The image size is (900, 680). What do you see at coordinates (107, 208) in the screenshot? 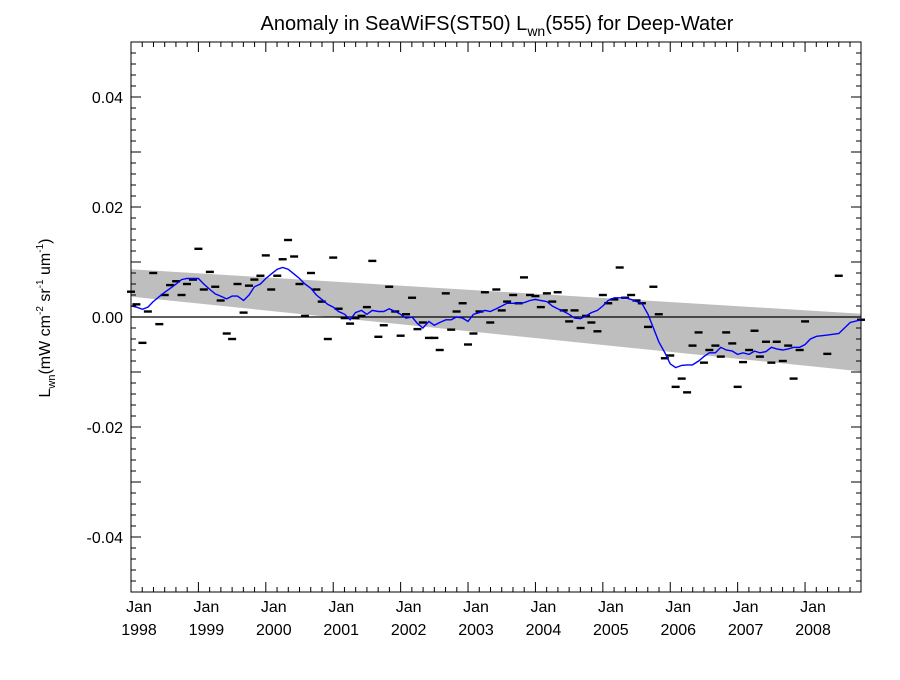
I see `y-tick-label: 0.02` at bounding box center [107, 208].